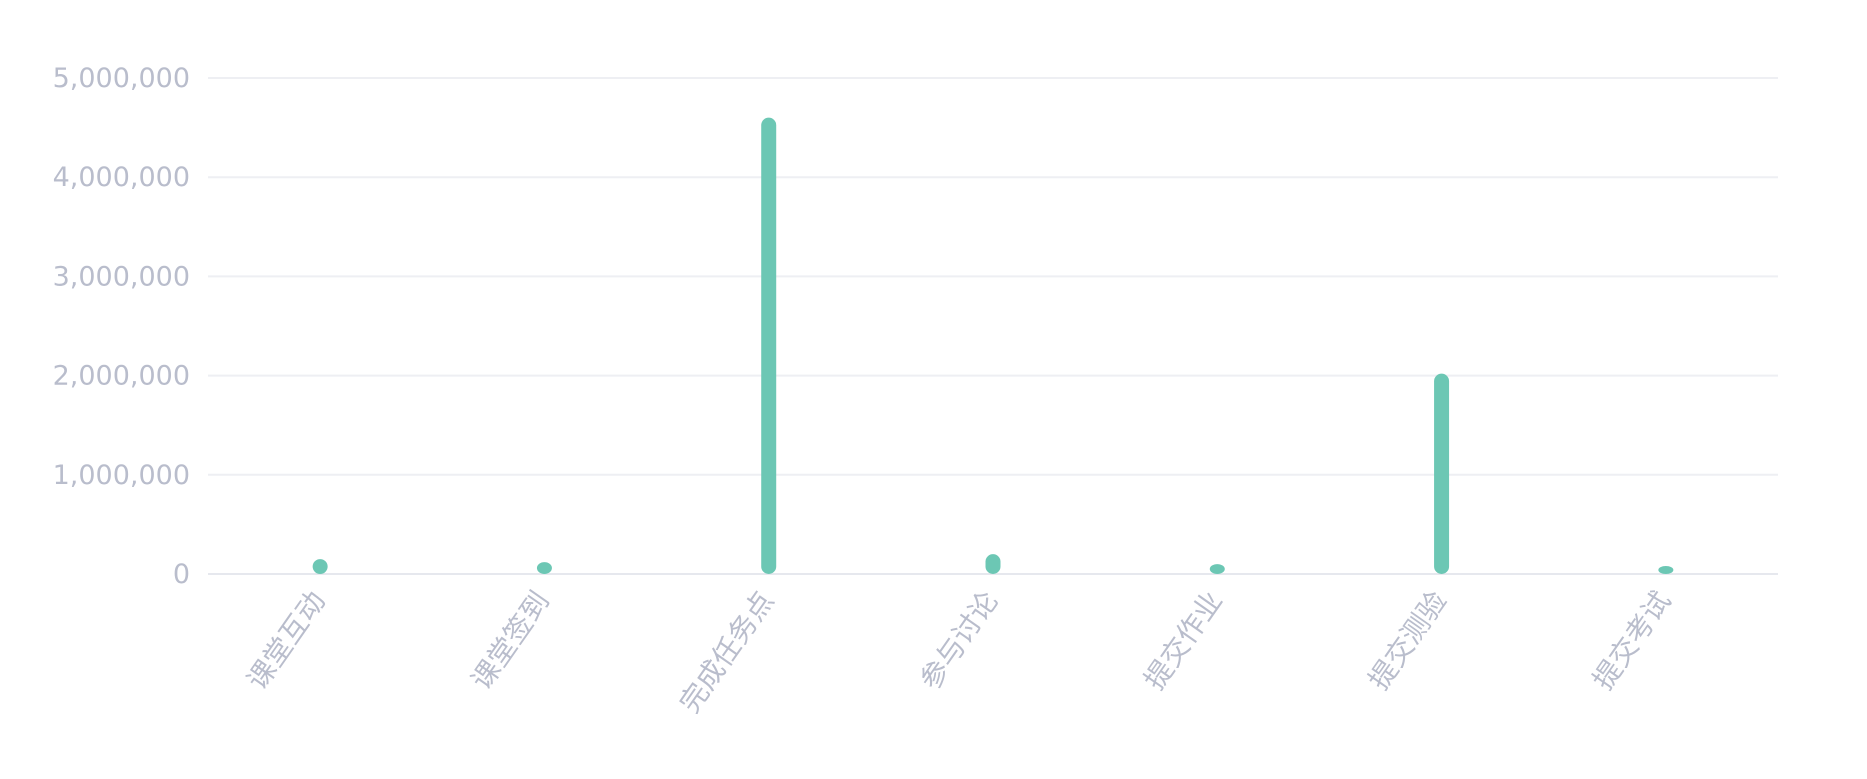 The height and width of the screenshot is (779, 1867). Describe the element at coordinates (1631, 640) in the screenshot. I see `x-tick-label: 提交考试` at that location.